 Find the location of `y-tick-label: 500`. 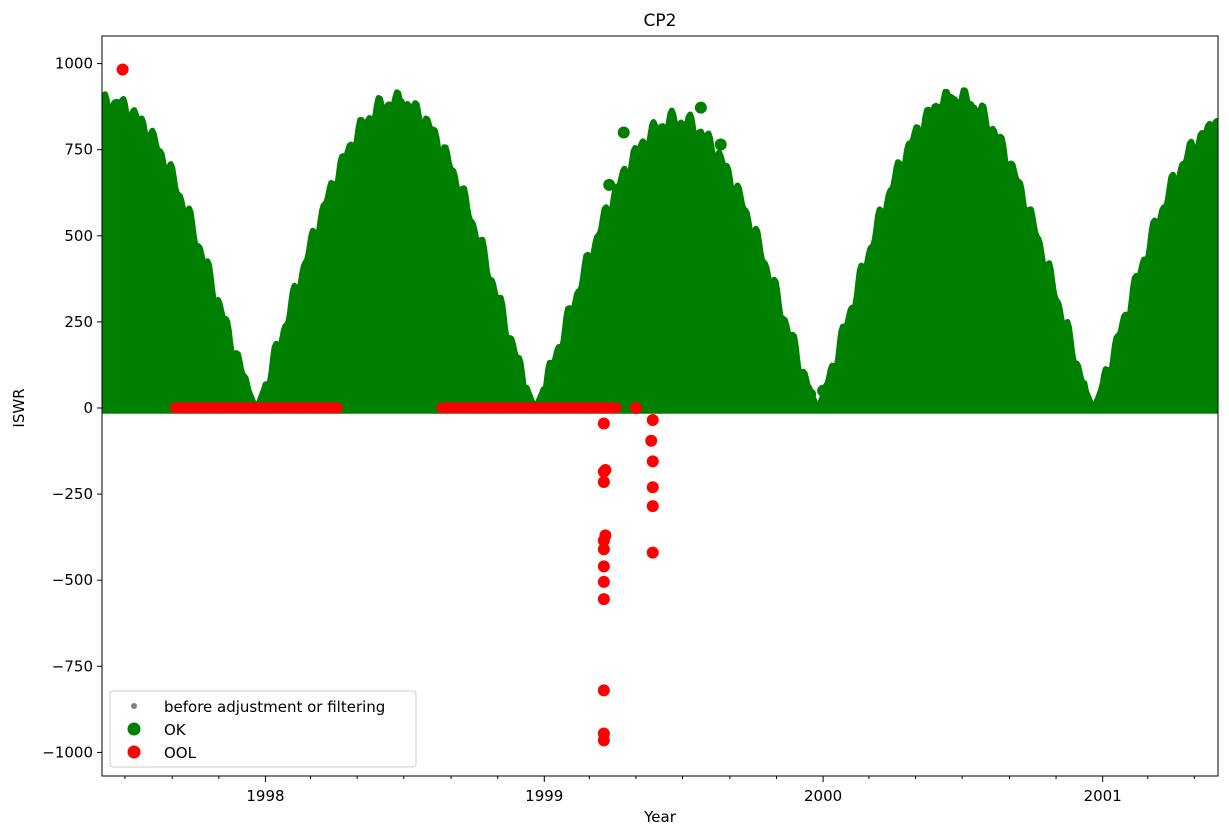

y-tick-label: 500 is located at coordinates (78, 236).